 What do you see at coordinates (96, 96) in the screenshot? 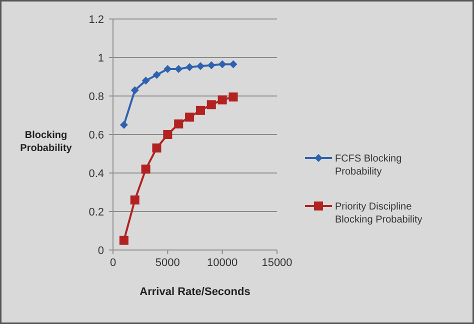
I see `y-tick-label: 0.8` at bounding box center [96, 96].